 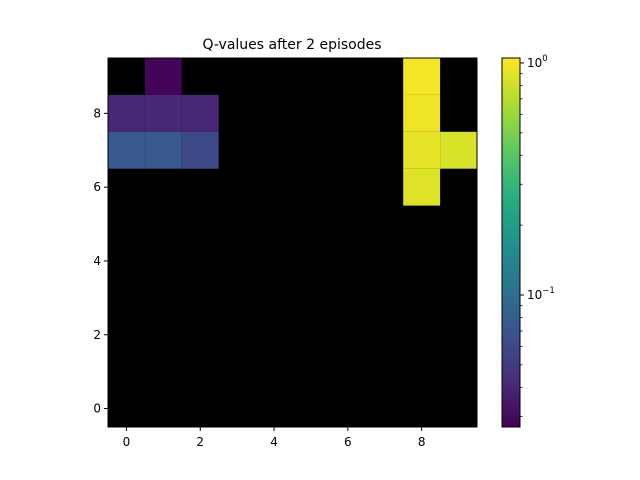 I want to click on y-axis-ticks: 0 2 4 6 8, so click(x=100, y=261).